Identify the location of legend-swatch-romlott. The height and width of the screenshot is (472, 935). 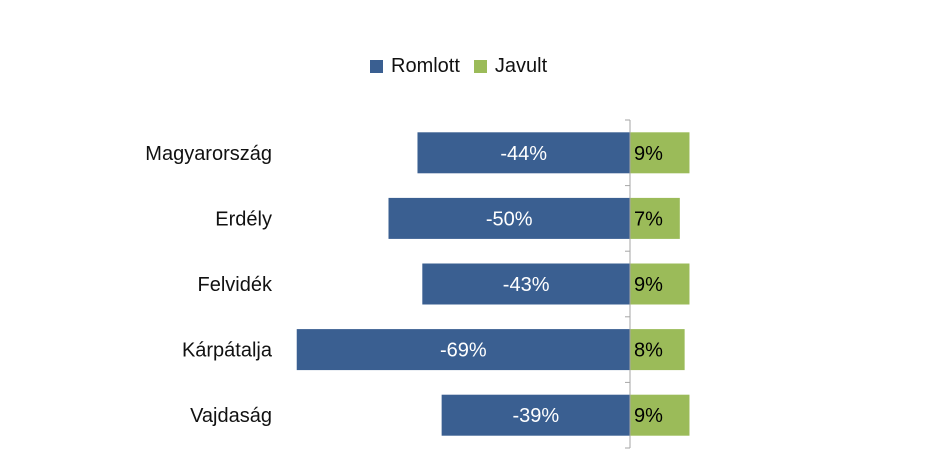
(376, 66).